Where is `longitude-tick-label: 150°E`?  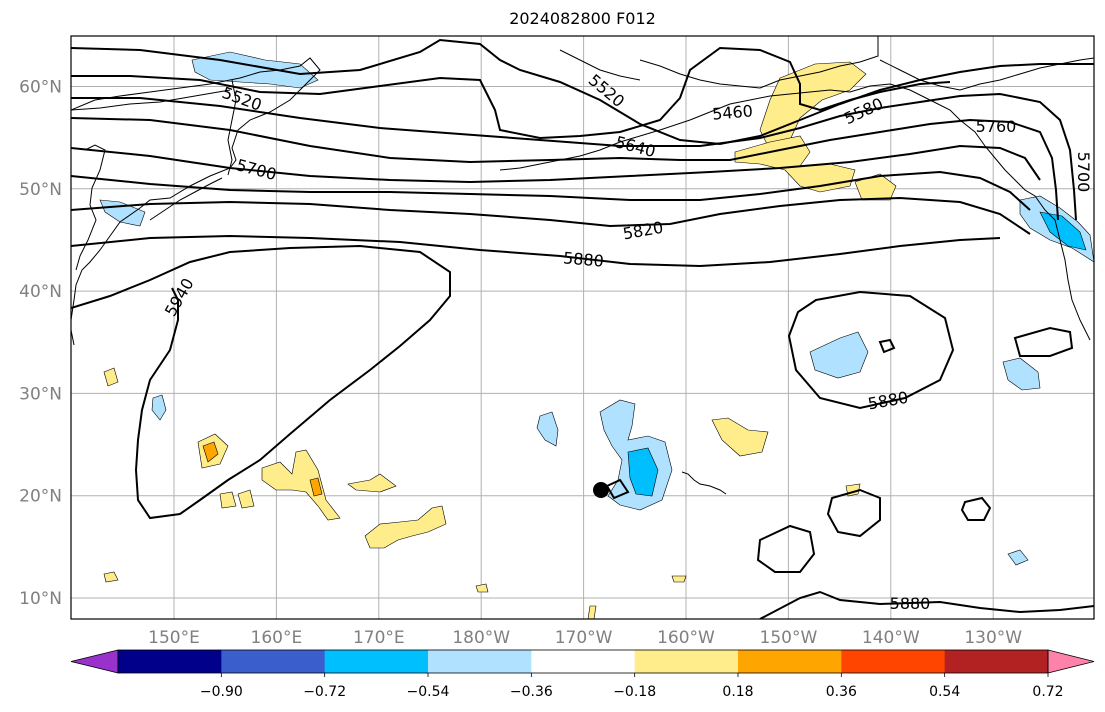
longitude-tick-label: 150°E is located at coordinates (174, 638).